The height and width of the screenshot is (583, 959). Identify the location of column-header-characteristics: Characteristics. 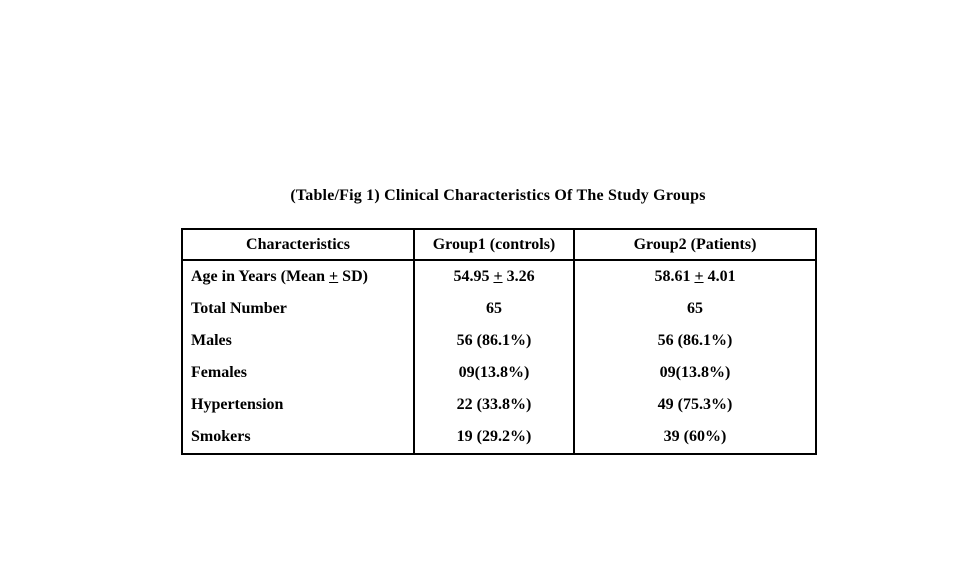
(298, 245).